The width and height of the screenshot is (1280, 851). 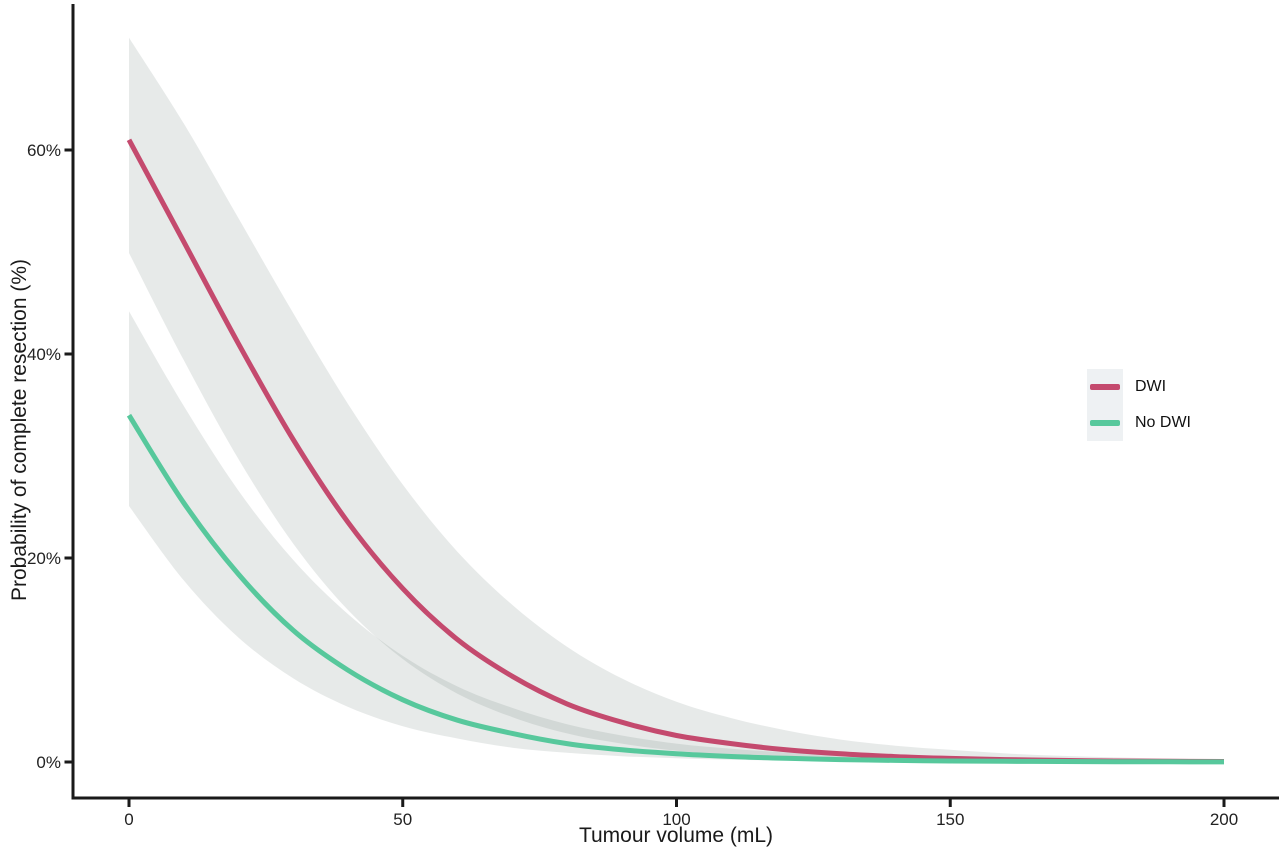 I want to click on legend-item-dwi: DWI, so click(x=1139, y=387).